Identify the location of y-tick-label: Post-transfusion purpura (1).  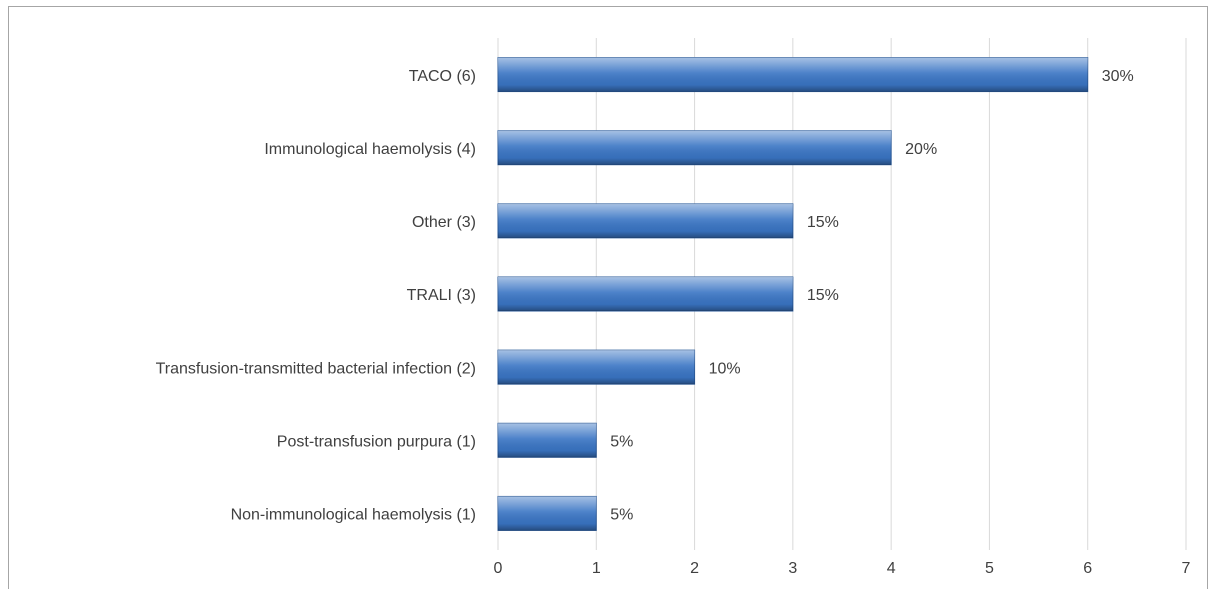
(376, 442).